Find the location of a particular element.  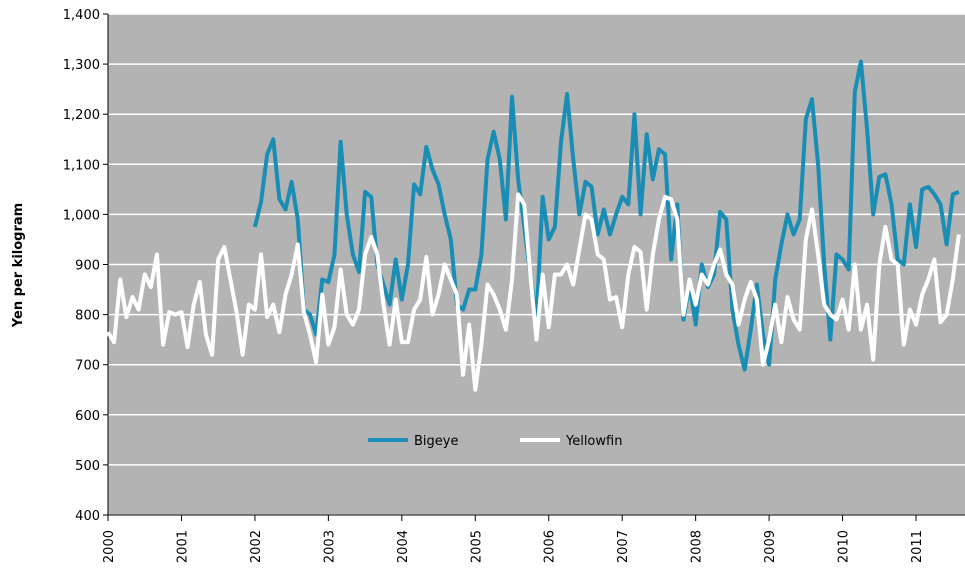

y-tick-label: 1,200 is located at coordinates (81, 115).